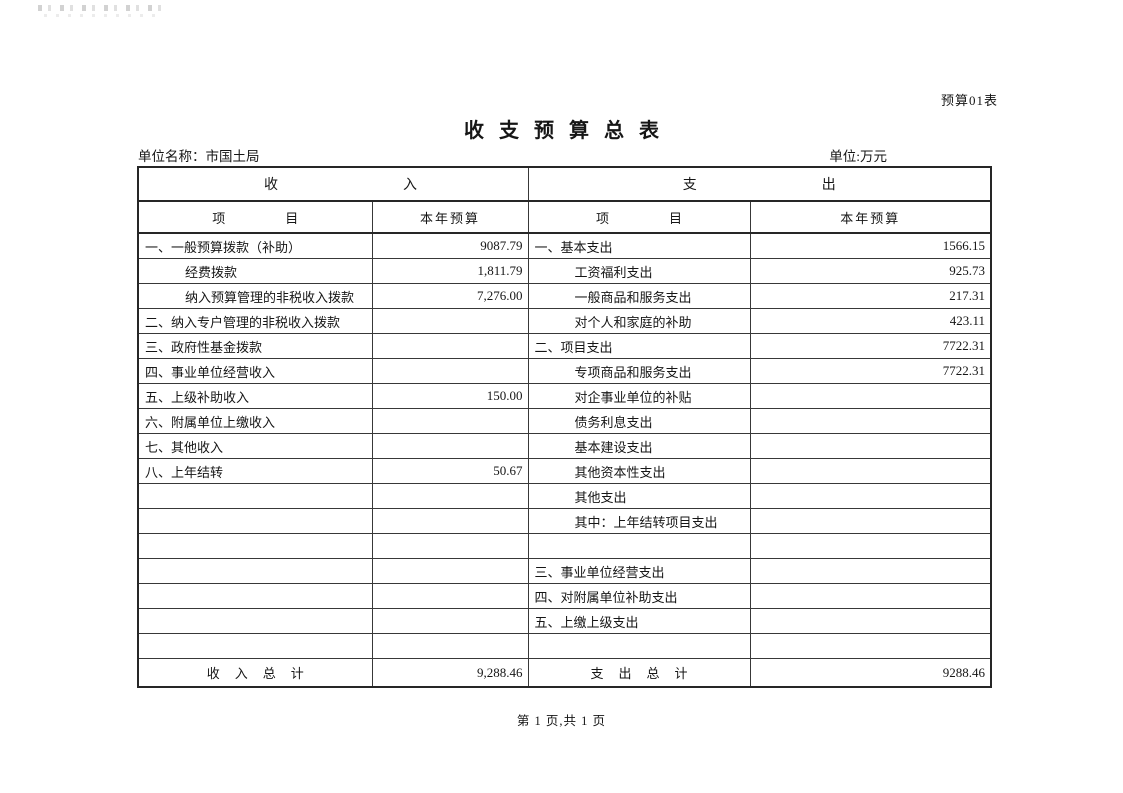 The image size is (1123, 793). I want to click on table-row: 五、上缴上级支出, so click(564, 621).